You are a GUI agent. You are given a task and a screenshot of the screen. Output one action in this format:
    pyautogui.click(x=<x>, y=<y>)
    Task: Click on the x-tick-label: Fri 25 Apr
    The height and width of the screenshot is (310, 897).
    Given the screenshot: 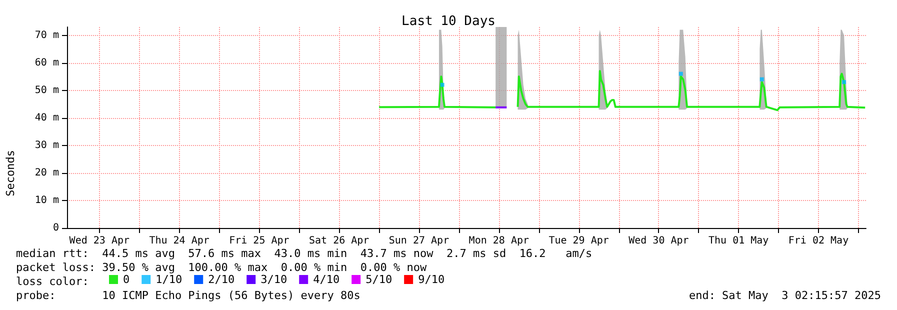 What is the action you would take?
    pyautogui.click(x=259, y=241)
    